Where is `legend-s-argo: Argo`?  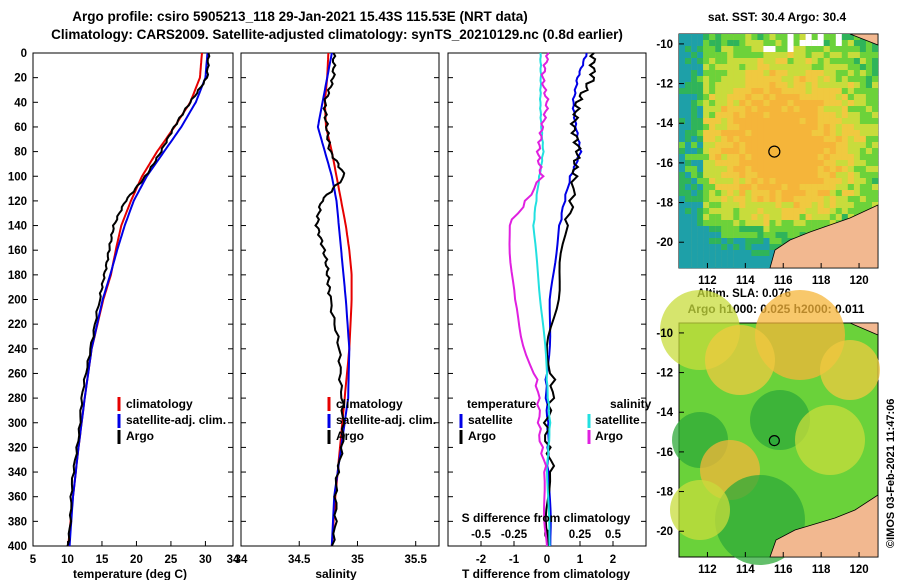 legend-s-argo: Argo is located at coordinates (609, 436).